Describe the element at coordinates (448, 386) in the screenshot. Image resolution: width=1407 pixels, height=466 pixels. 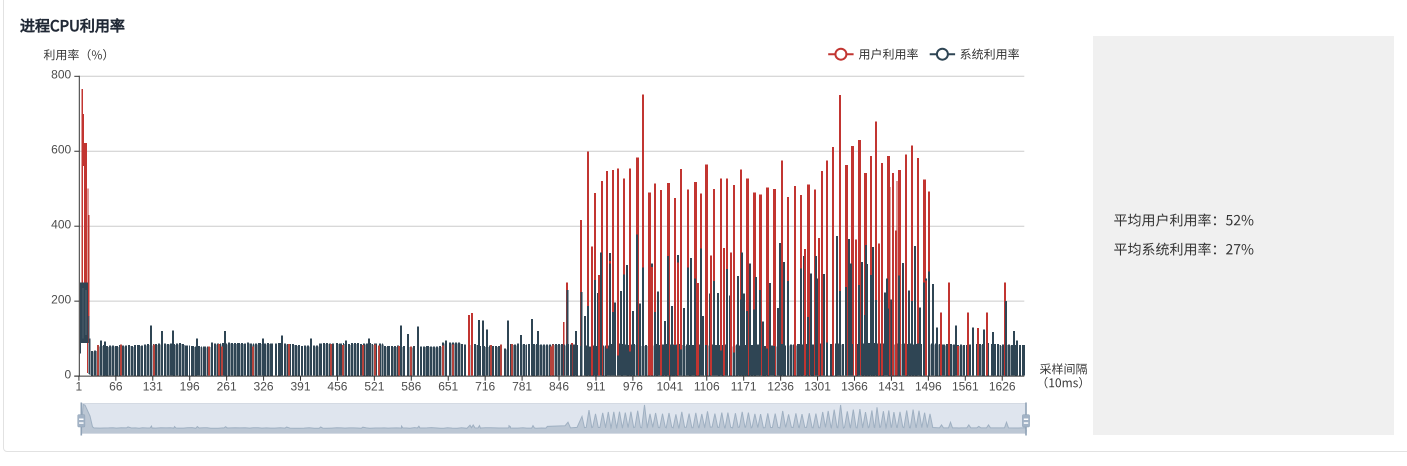
I see `svg-text: 651` at that location.